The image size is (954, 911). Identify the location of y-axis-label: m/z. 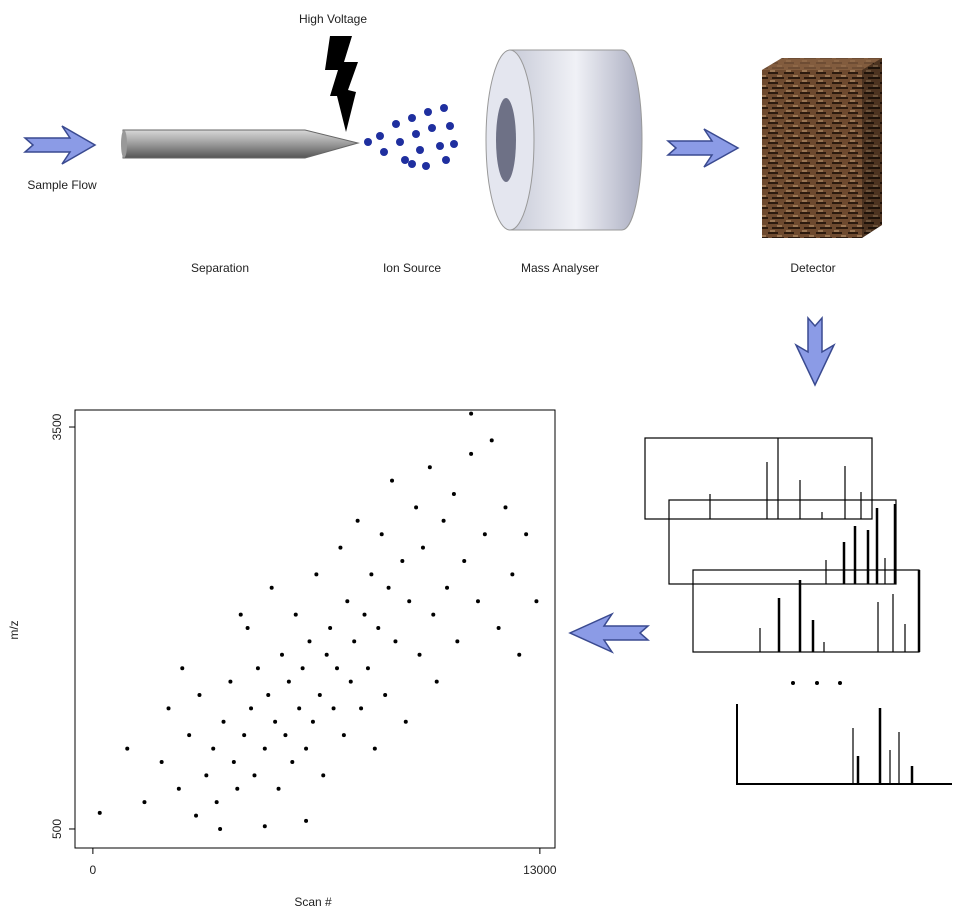
(14, 629).